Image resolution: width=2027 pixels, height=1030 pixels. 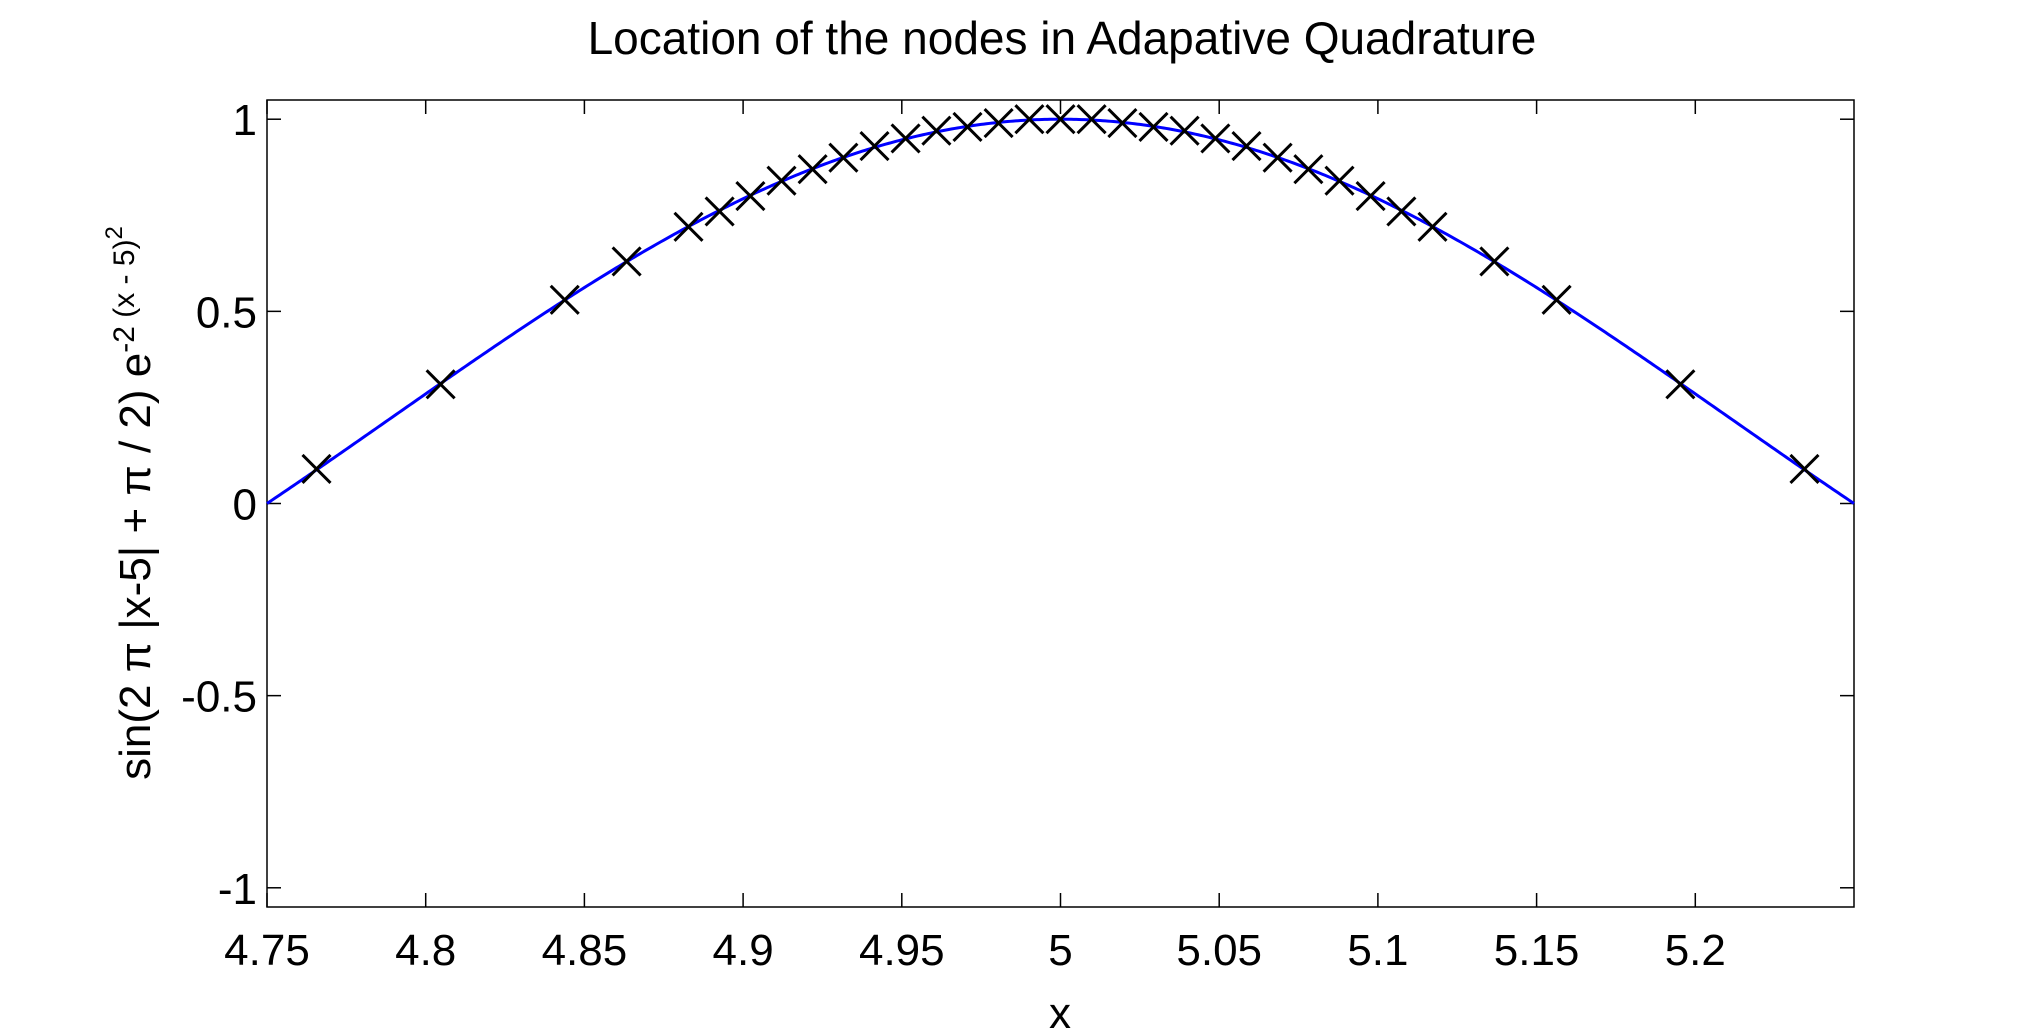 What do you see at coordinates (267, 950) in the screenshot?
I see `x-tick-label: 4.75` at bounding box center [267, 950].